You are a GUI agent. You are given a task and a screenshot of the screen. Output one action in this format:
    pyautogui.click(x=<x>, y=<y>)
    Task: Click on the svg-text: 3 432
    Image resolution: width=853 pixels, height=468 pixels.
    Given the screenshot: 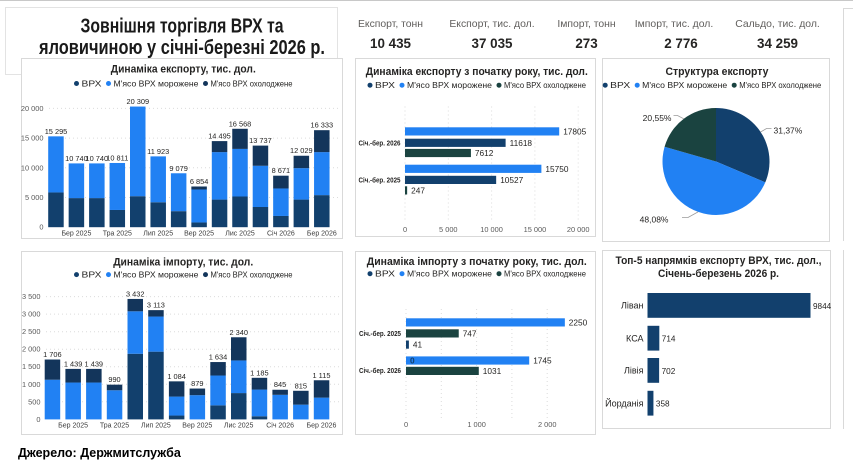 What is the action you would take?
    pyautogui.click(x=134, y=293)
    